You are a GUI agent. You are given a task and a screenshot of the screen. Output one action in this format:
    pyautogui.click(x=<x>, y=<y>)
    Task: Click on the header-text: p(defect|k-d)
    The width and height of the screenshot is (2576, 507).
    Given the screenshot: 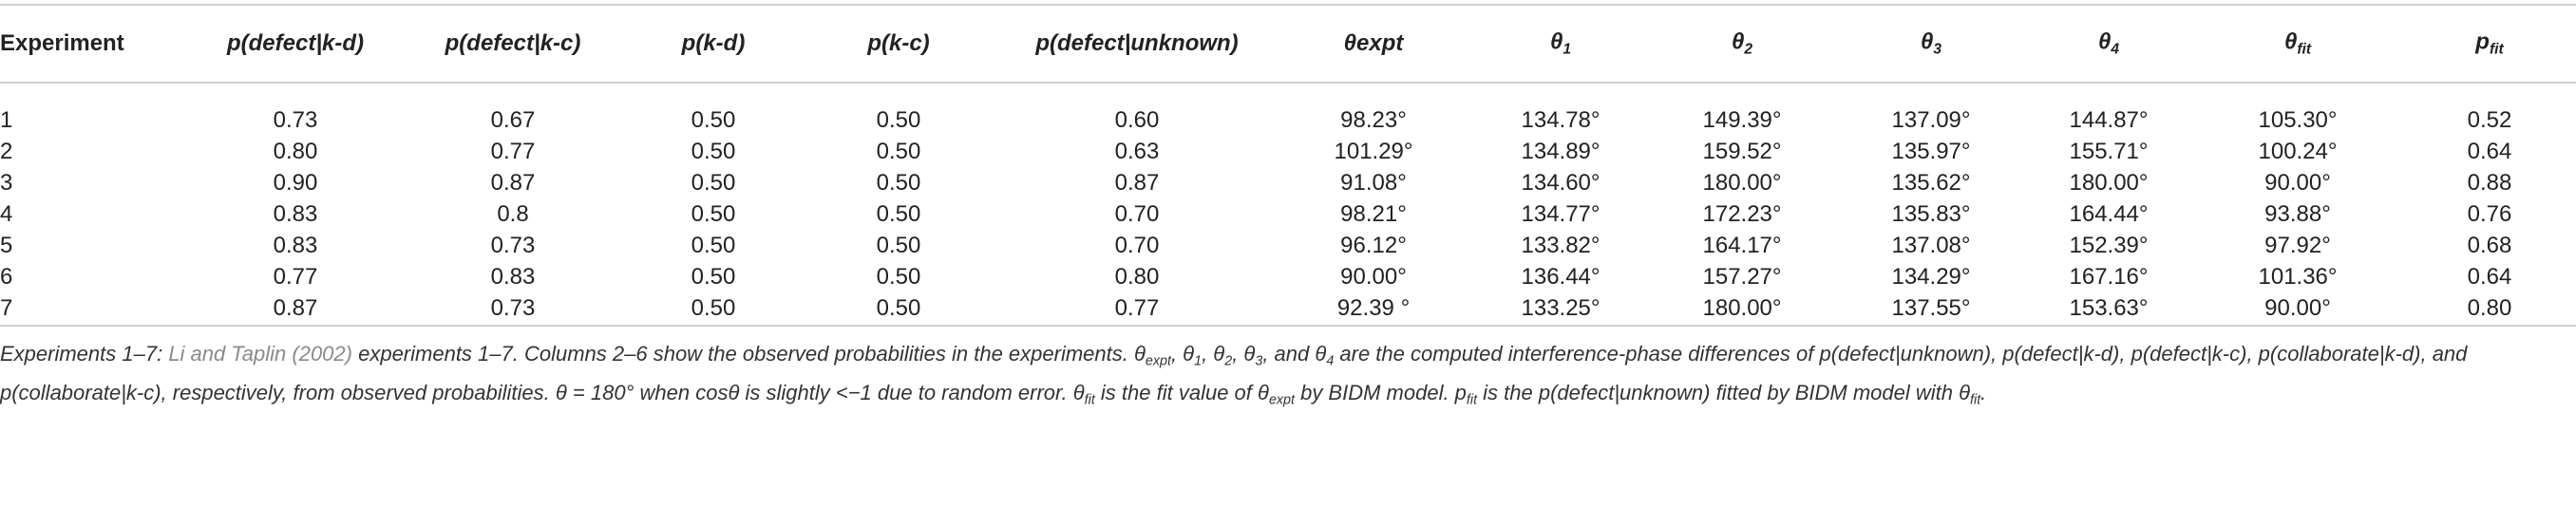 What is the action you would take?
    pyautogui.click(x=295, y=43)
    